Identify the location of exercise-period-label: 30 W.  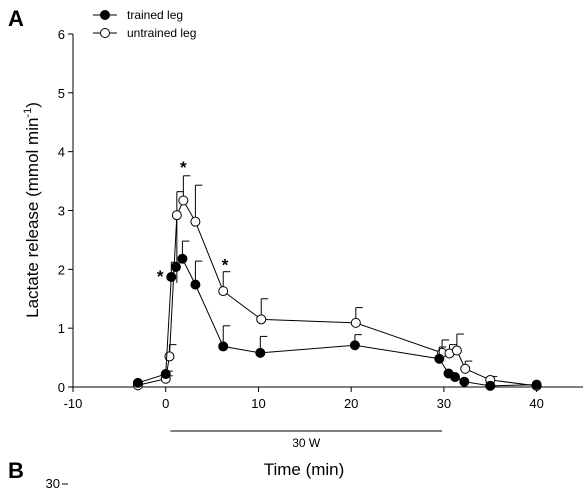
(306, 443).